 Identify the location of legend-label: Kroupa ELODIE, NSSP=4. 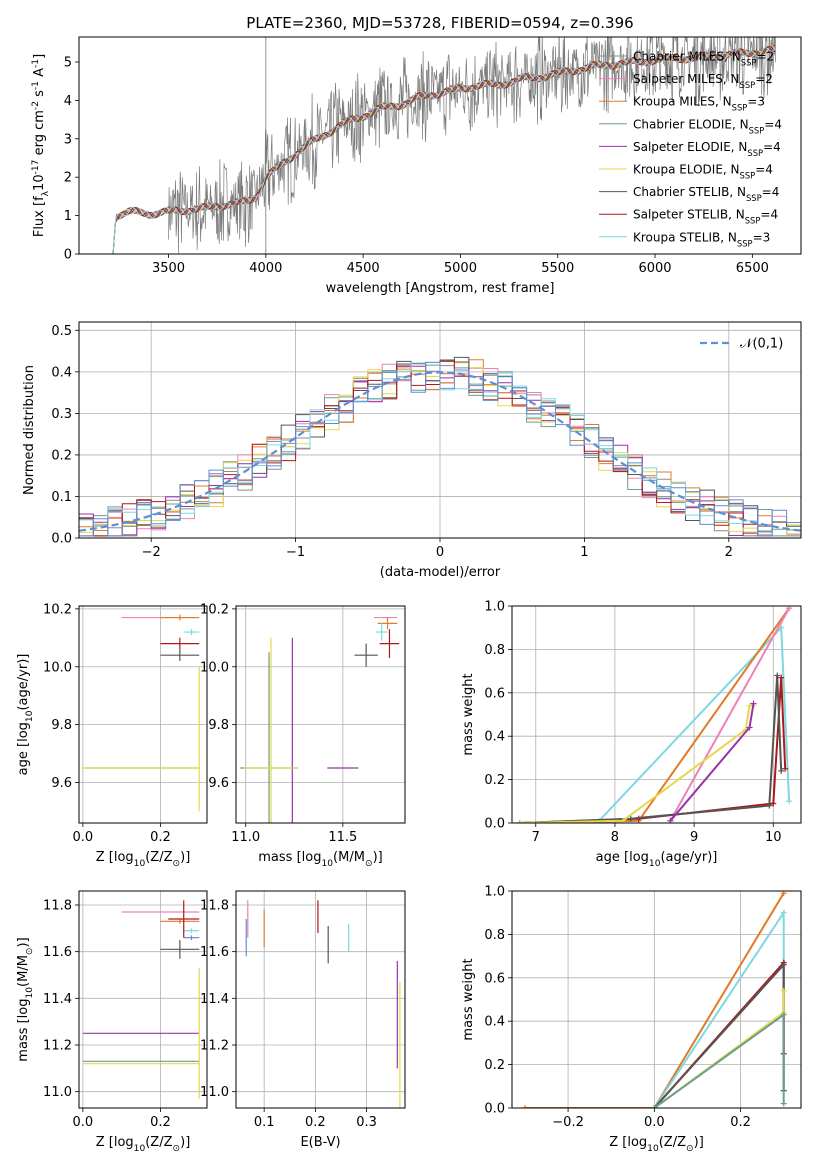
(703, 172).